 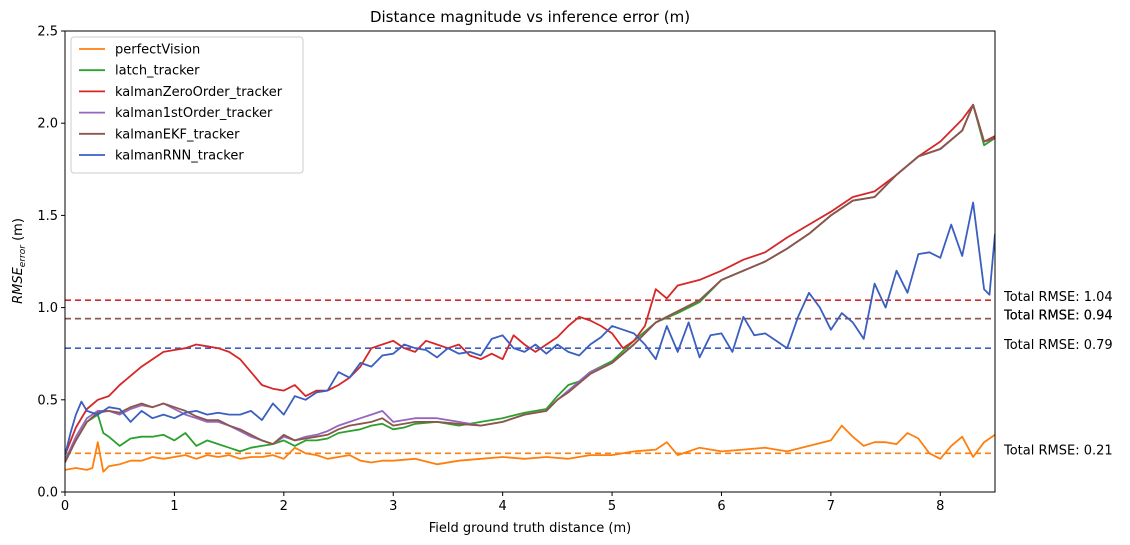 What do you see at coordinates (831, 506) in the screenshot?
I see `x-tick-label: 7` at bounding box center [831, 506].